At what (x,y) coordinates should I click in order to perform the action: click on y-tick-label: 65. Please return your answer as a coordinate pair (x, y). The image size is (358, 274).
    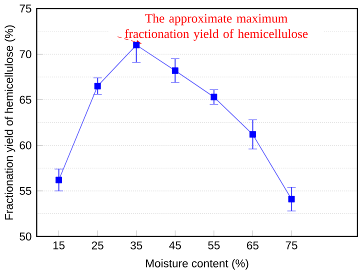
    Looking at the image, I should click on (26, 100).